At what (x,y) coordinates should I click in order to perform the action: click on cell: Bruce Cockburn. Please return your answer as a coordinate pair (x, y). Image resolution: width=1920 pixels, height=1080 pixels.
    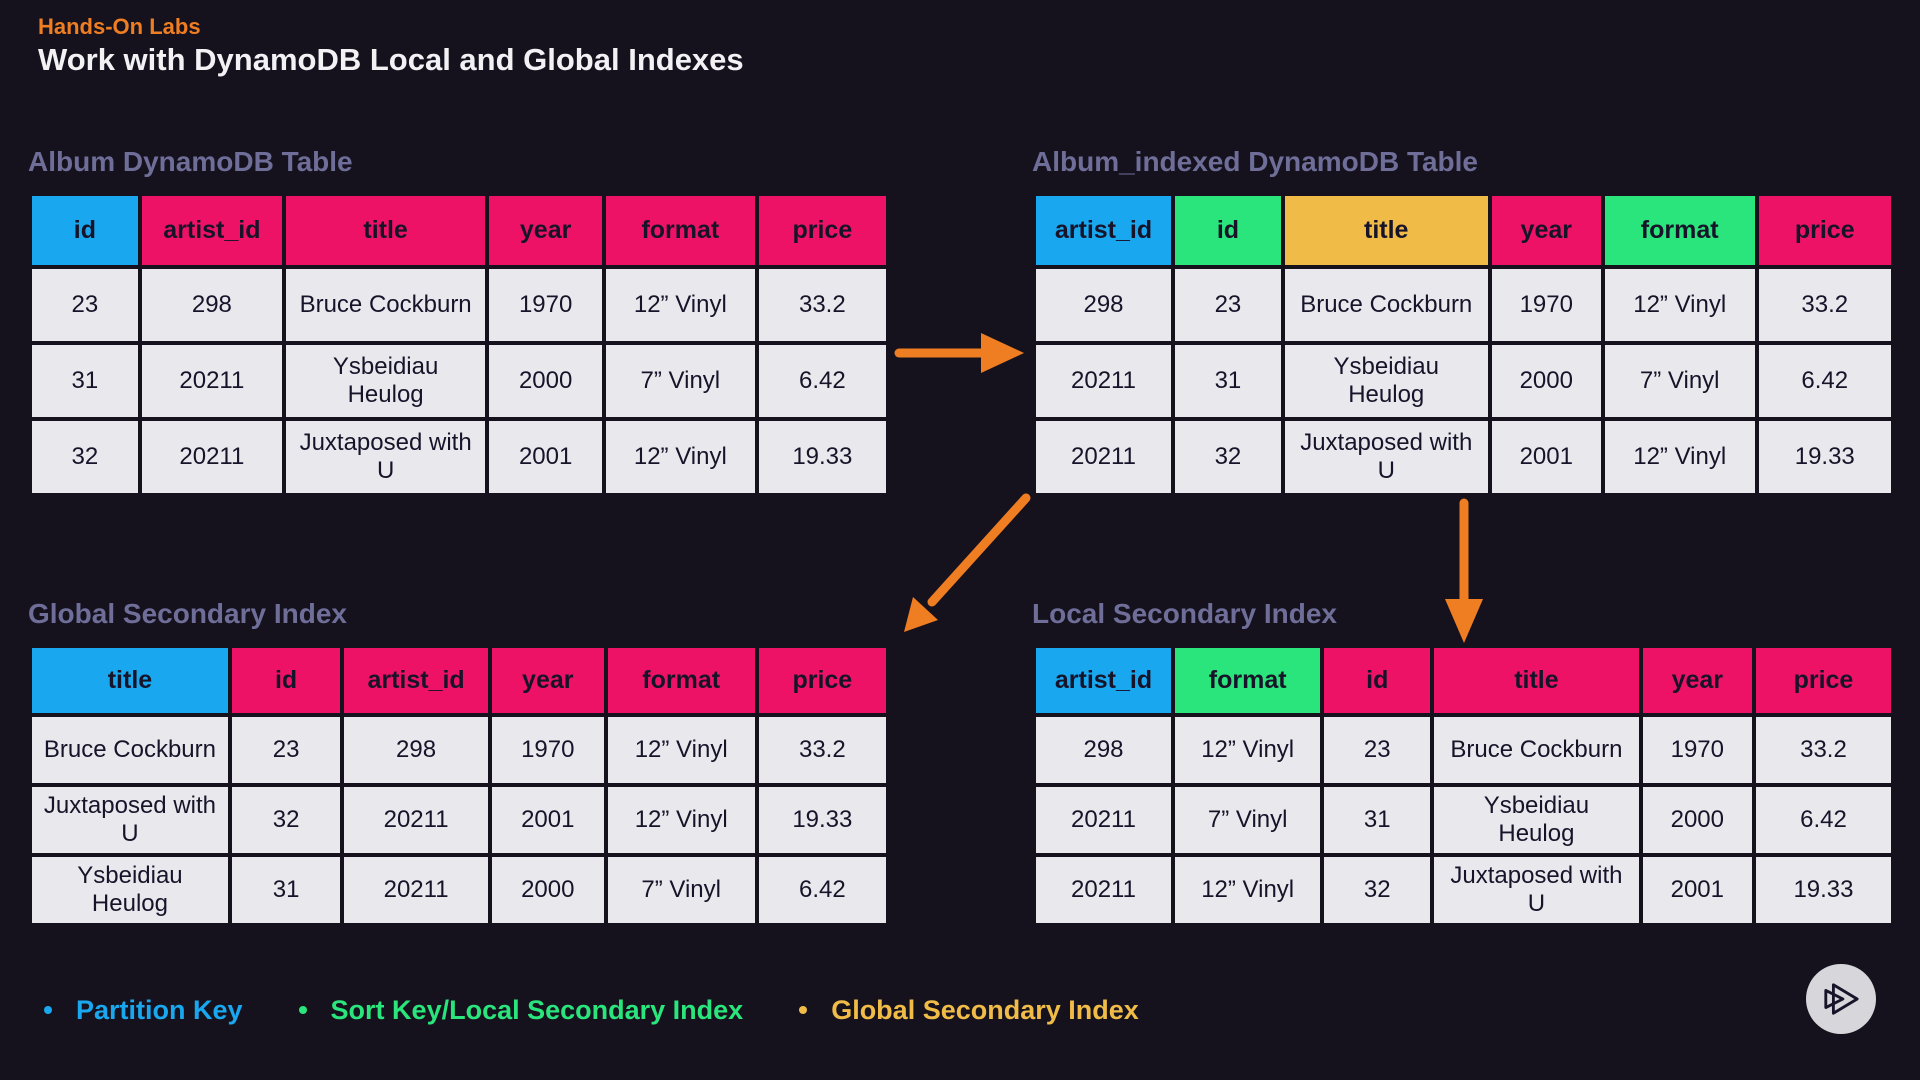
    Looking at the image, I should click on (130, 750).